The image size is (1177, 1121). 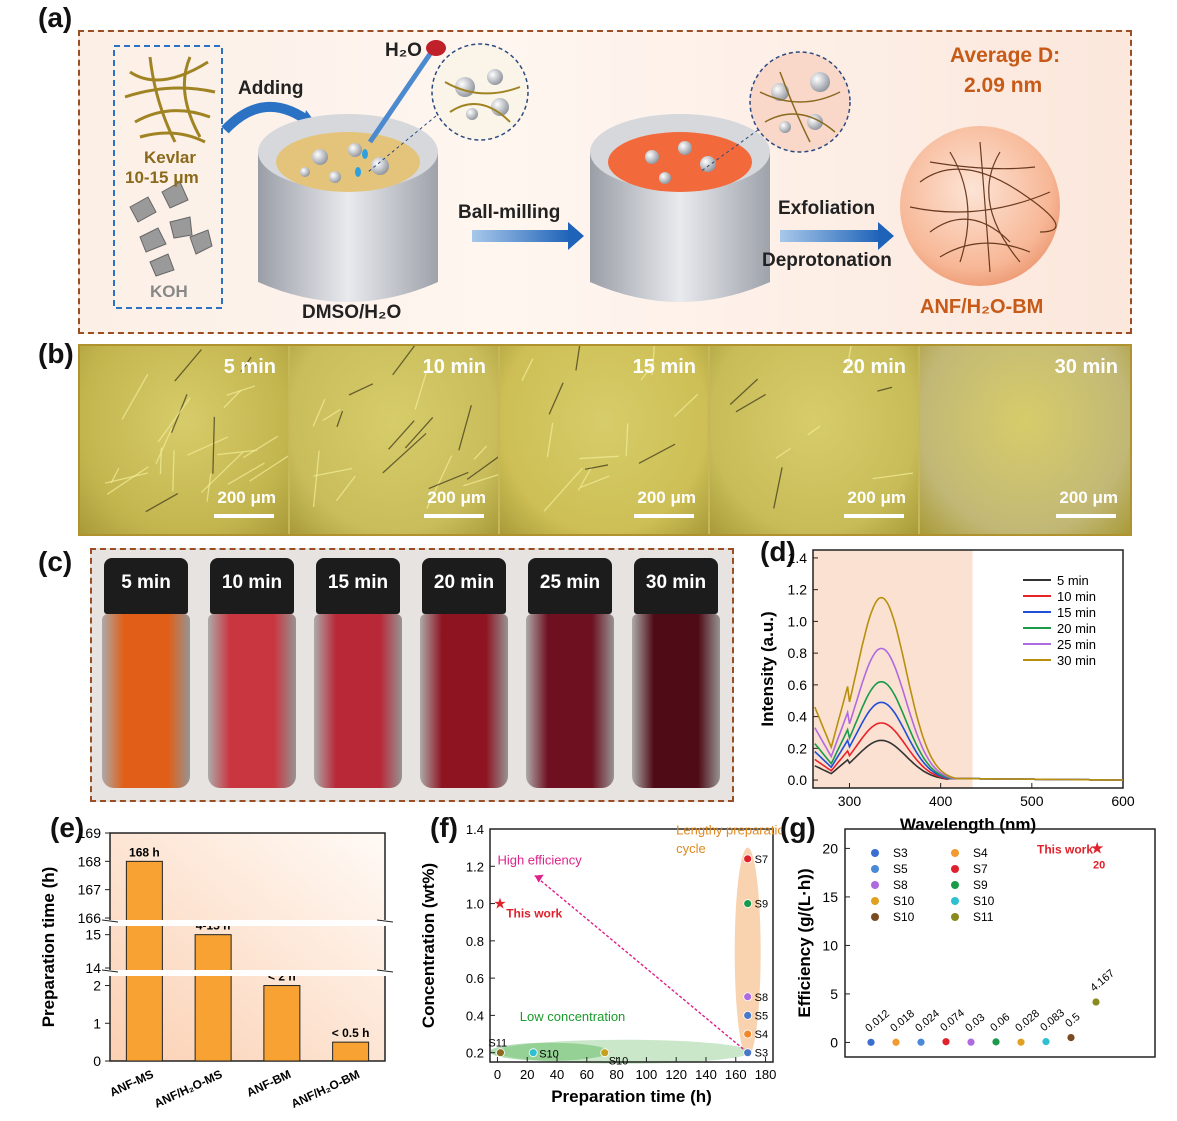 What do you see at coordinates (587, 1074) in the screenshot?
I see `x-tick-label: 60` at bounding box center [587, 1074].